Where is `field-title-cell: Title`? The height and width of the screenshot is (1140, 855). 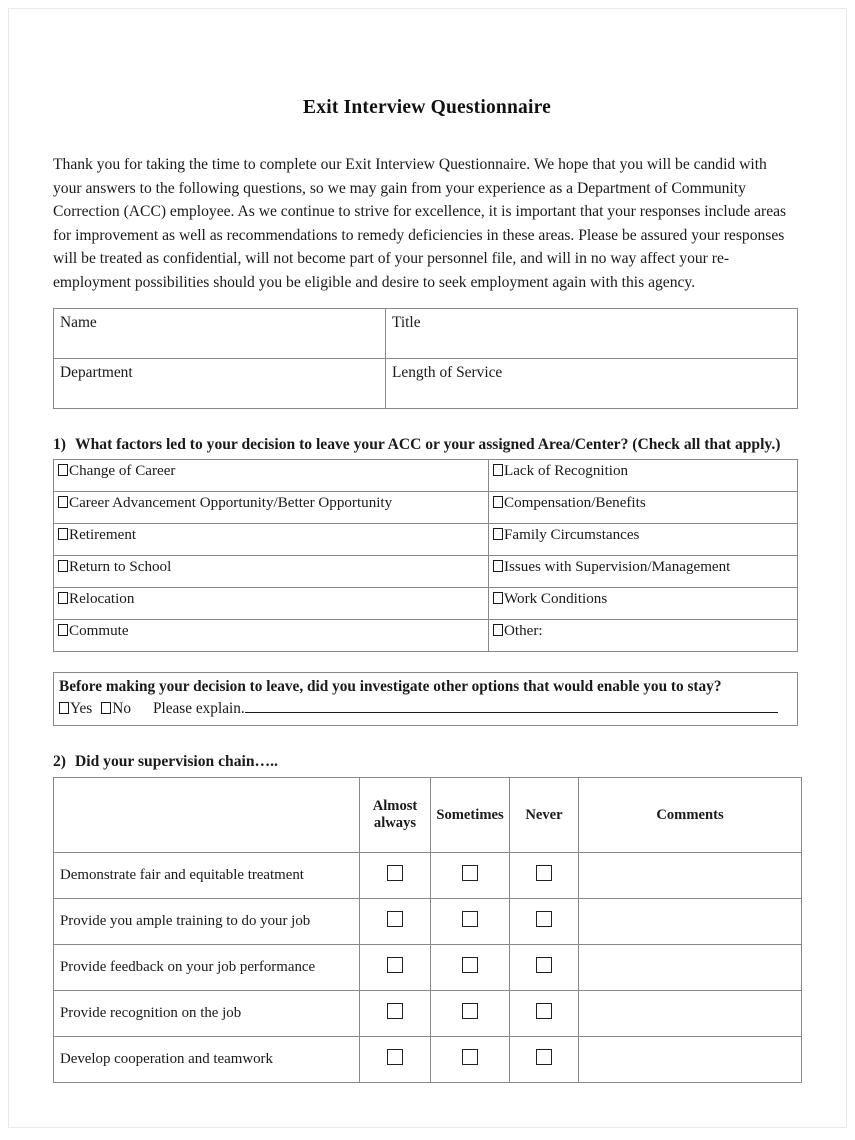 field-title-cell: Title is located at coordinates (591, 333).